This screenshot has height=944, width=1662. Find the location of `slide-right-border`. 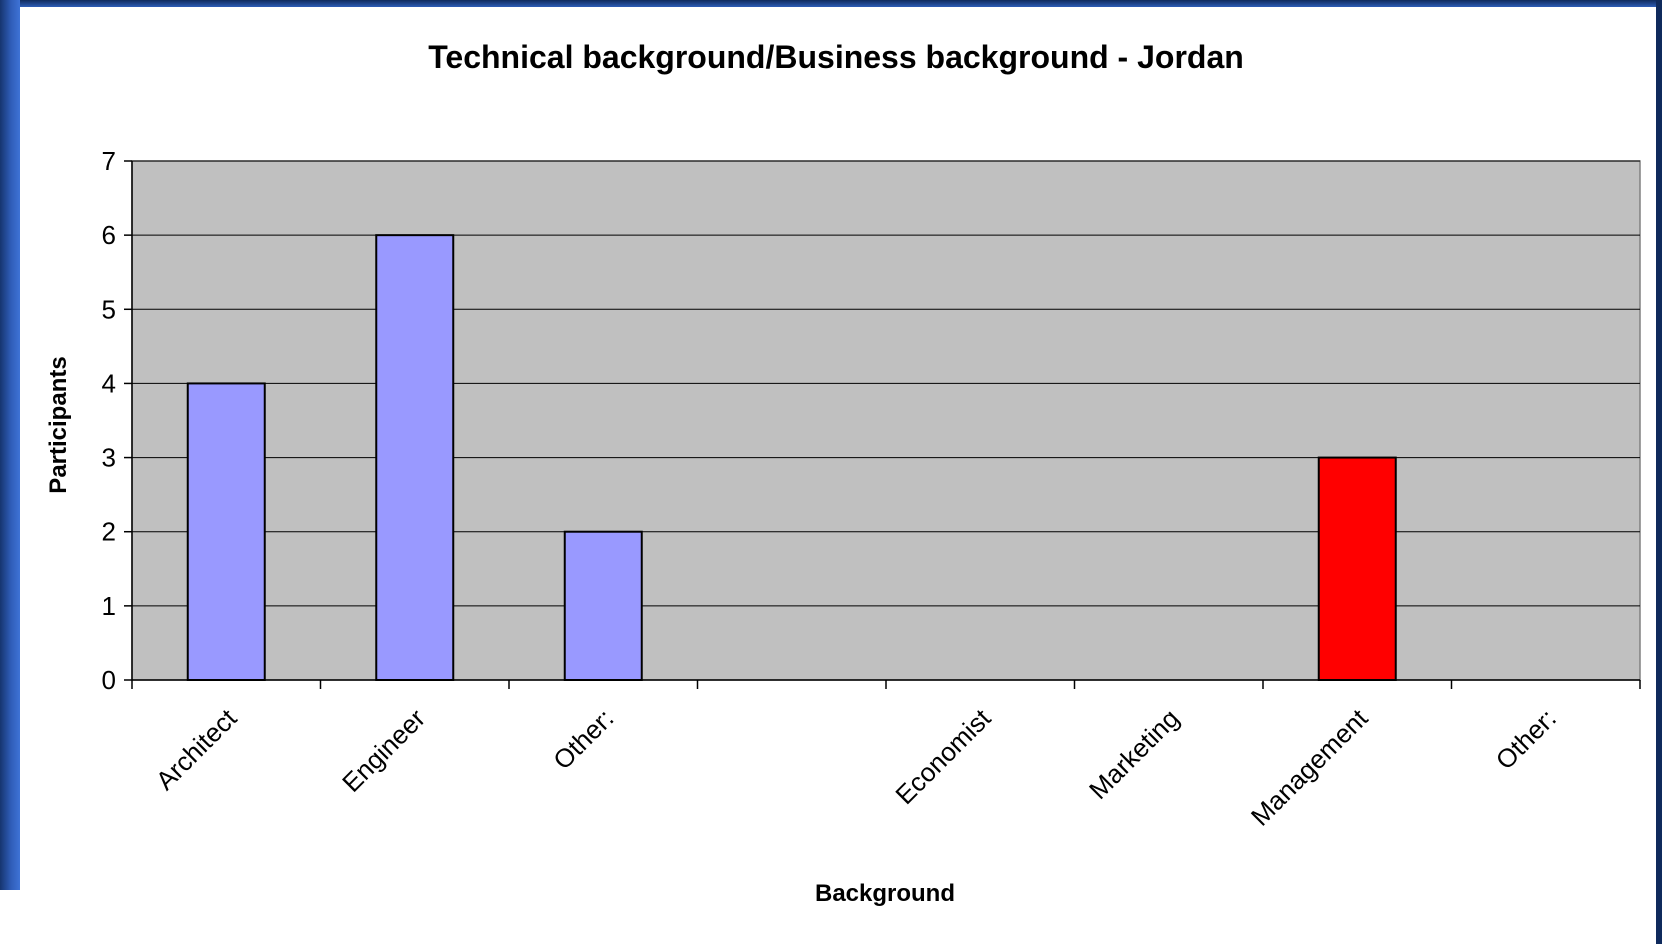

slide-right-border is located at coordinates (1659, 472).